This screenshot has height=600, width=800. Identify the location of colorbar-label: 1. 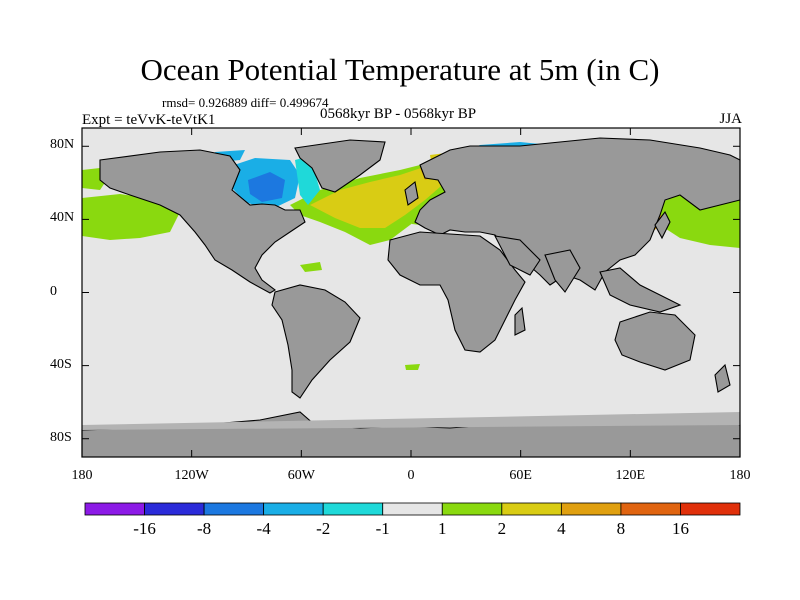
(442, 528).